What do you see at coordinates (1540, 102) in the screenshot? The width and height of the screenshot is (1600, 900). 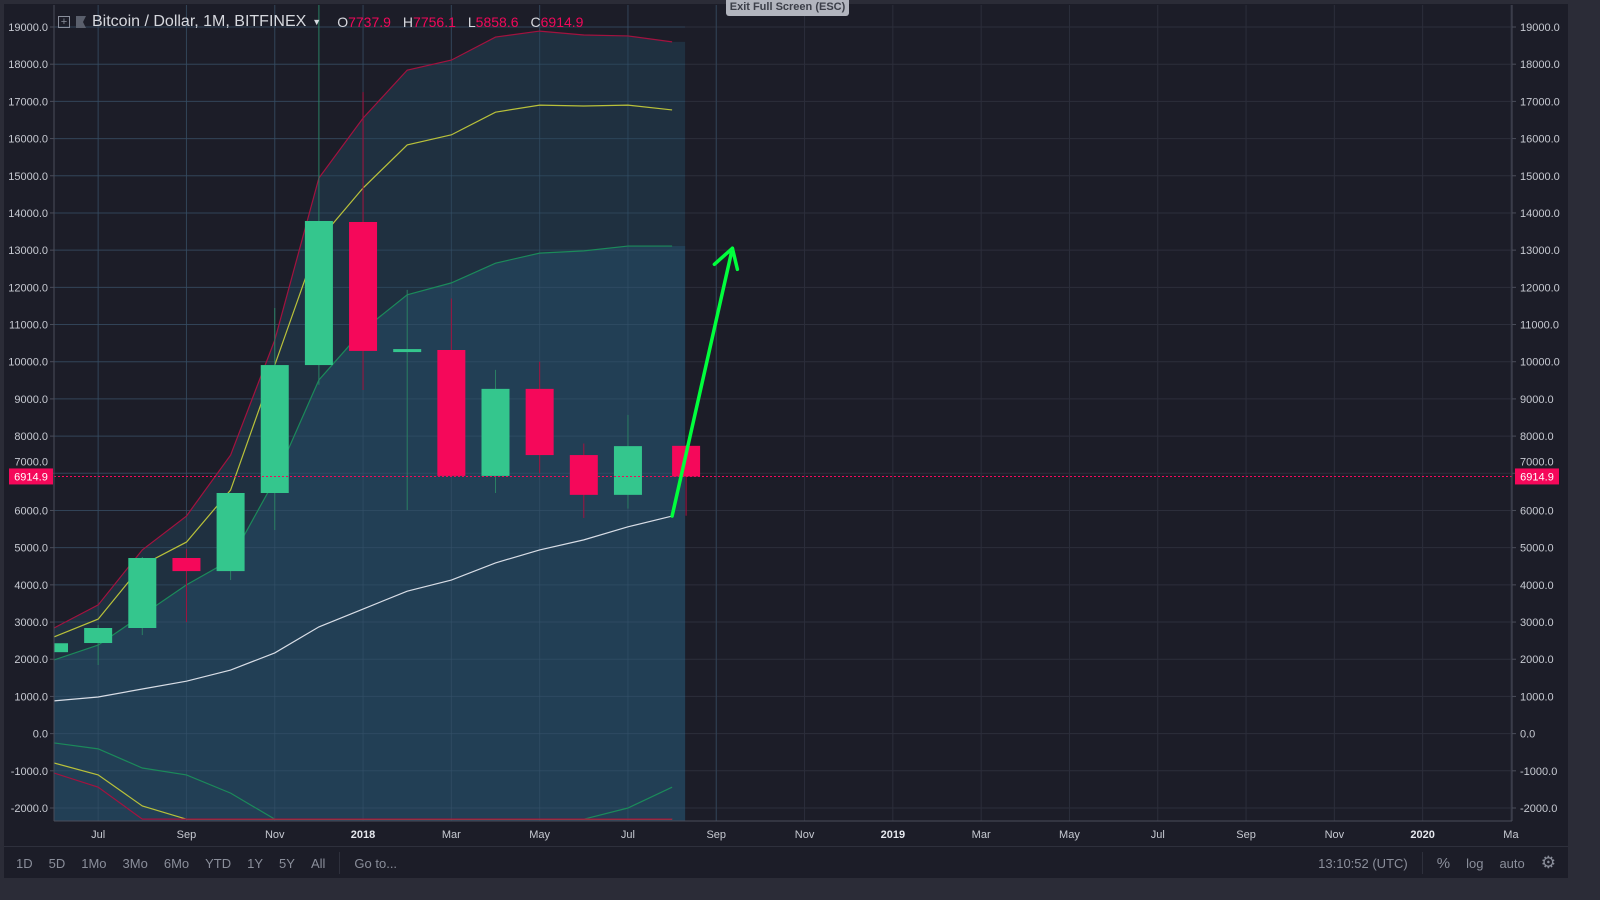 I see `y-tick-label-right: 17000.0` at bounding box center [1540, 102].